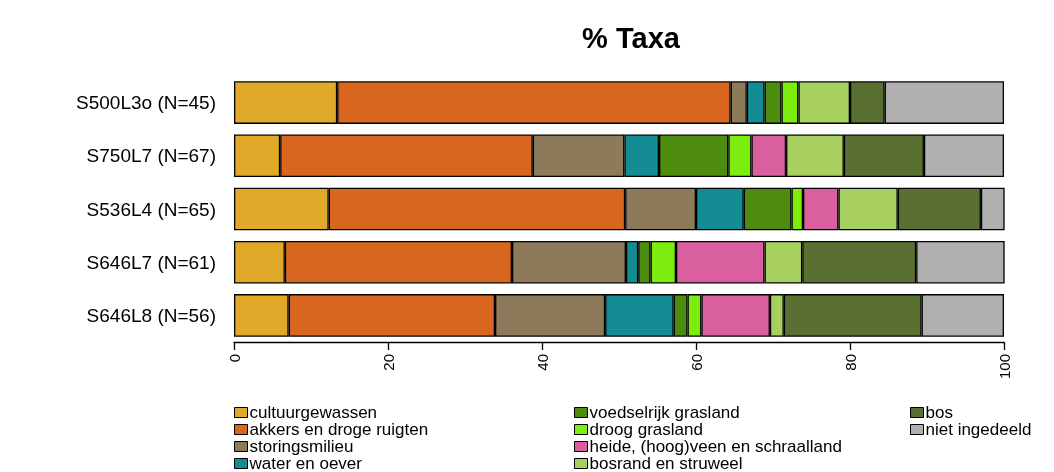  I want to click on legend-label: bosrand en struweel, so click(666, 463).